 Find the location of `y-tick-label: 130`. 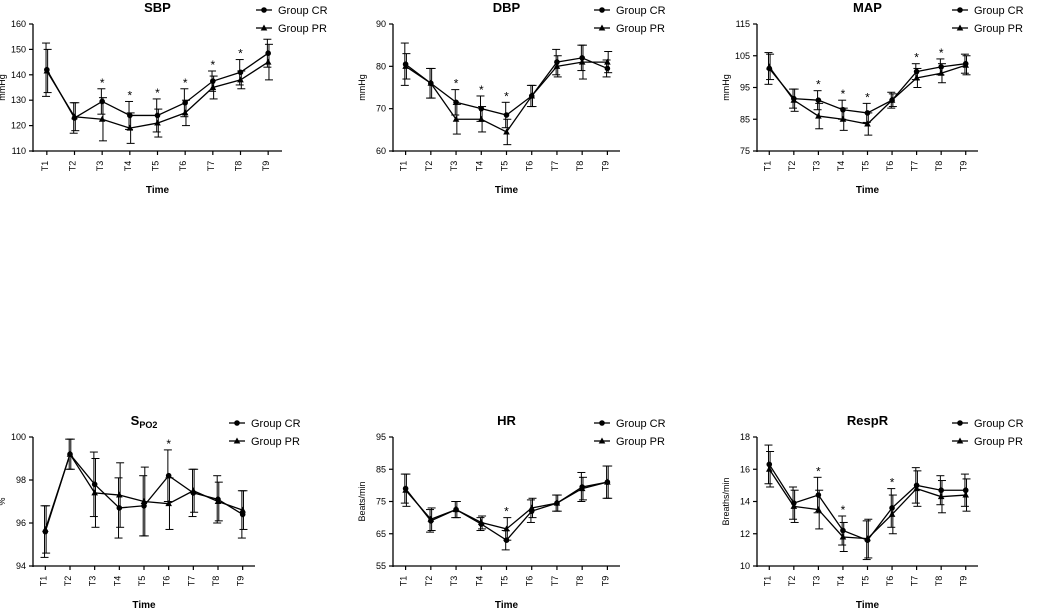

y-tick-label: 130 is located at coordinates (18, 100).